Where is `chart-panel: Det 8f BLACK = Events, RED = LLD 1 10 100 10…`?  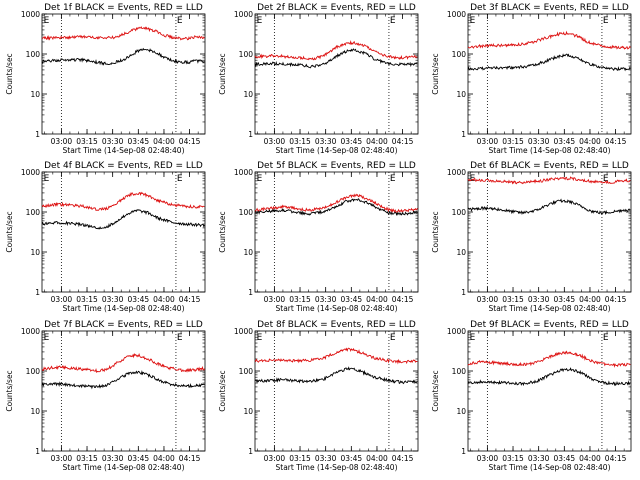
chart-panel: Det 8f BLACK = Events, RED = LLD 1 10 100 10… is located at coordinates (318, 396).